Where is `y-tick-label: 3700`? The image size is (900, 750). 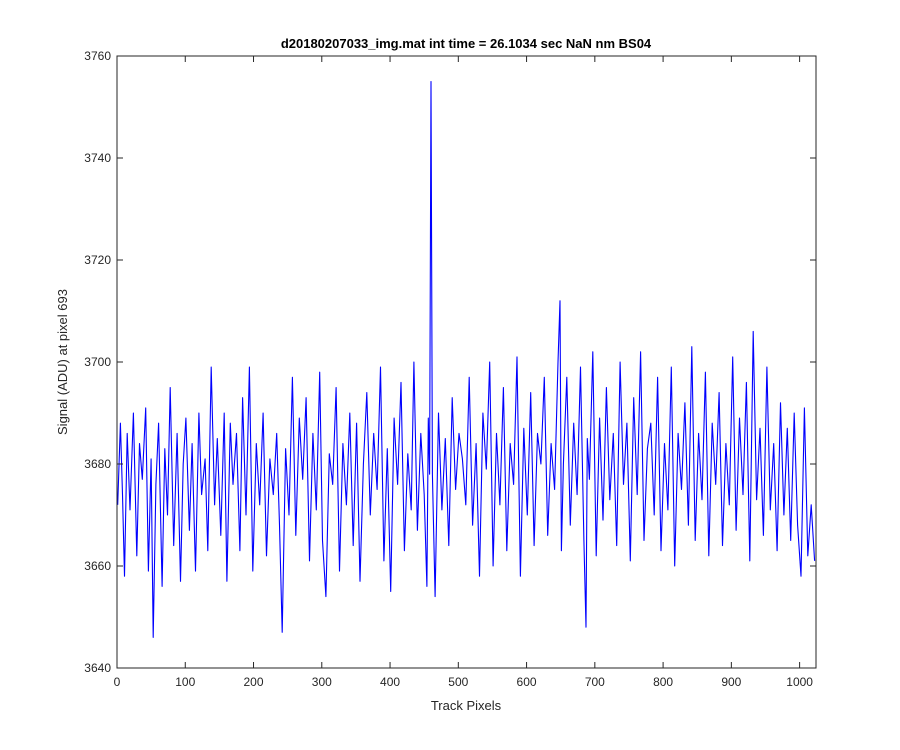 y-tick-label: 3700 is located at coordinates (97, 362).